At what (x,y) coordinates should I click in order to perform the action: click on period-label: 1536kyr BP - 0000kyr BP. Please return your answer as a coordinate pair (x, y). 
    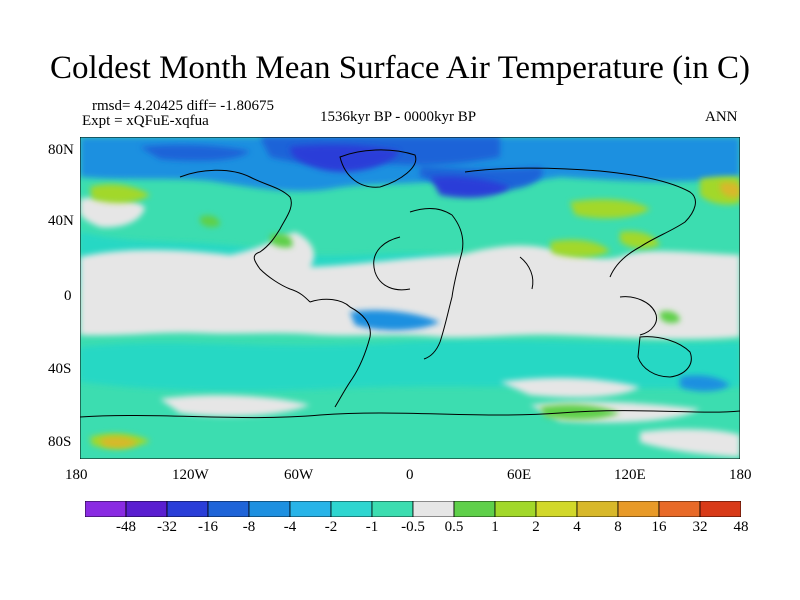
    Looking at the image, I should click on (398, 117).